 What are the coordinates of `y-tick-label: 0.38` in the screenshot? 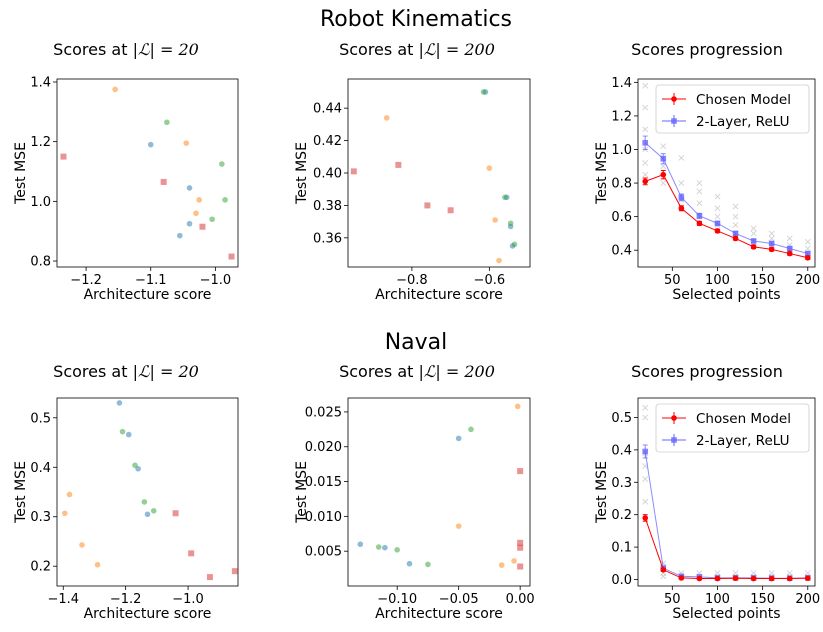 It's located at (327, 206).